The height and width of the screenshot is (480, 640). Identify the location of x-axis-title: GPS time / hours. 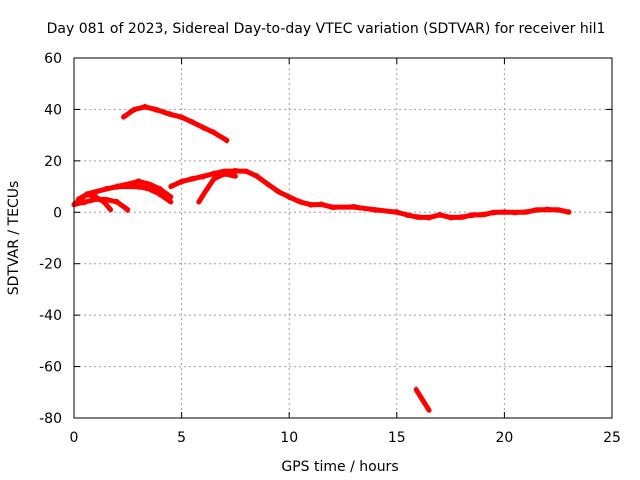
(339, 467).